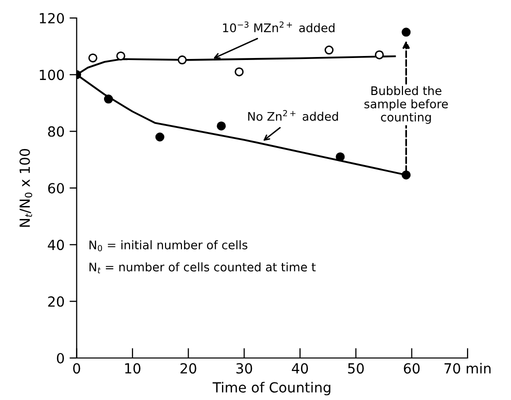  What do you see at coordinates (60, 358) in the screenshot?
I see `y-tick-label: 0` at bounding box center [60, 358].